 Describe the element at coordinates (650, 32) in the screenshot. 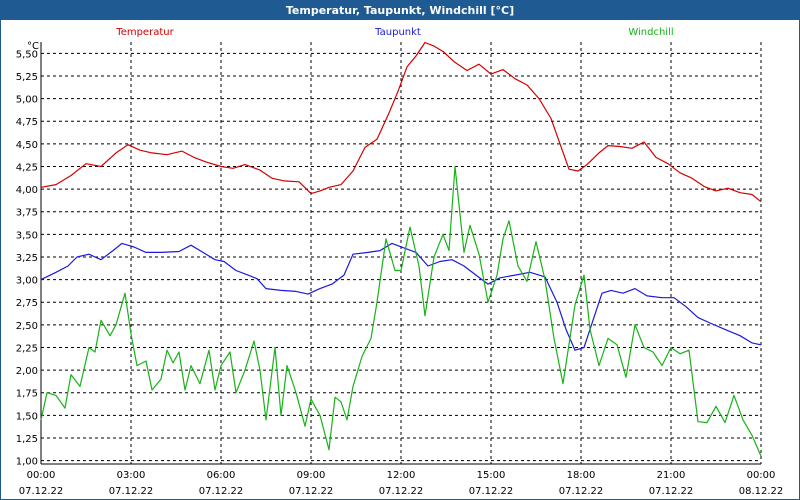

I see `legend-label-windchill: Windchill` at that location.